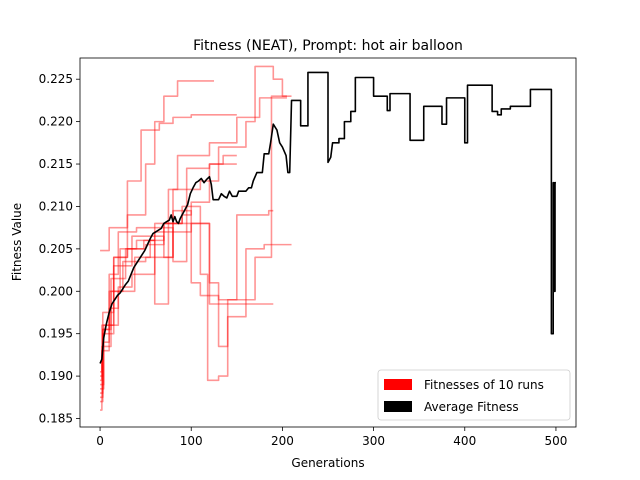 The image size is (640, 480). I want to click on legend-swatch-runs, so click(398, 384).